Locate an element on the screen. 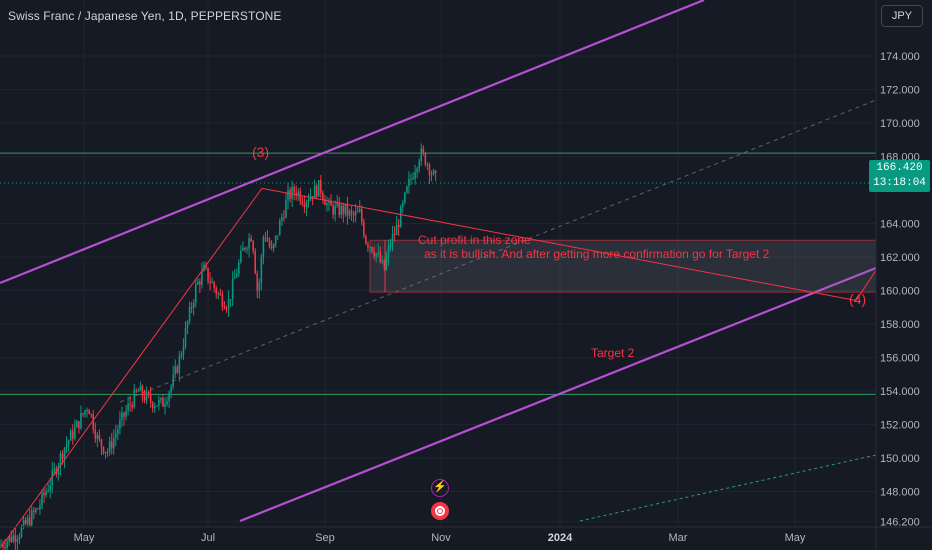 Image resolution: width=932 pixels, height=550 pixels. currency-button: JPY is located at coordinates (902, 16).